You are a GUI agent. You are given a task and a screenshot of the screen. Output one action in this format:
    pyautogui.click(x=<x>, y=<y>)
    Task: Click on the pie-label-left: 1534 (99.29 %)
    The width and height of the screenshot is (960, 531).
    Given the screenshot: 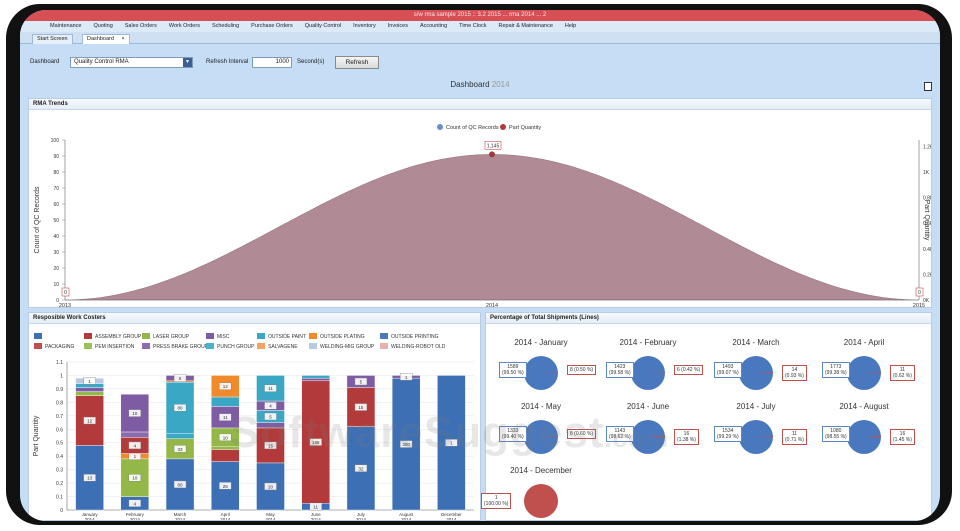 What is the action you would take?
    pyautogui.click(x=728, y=434)
    